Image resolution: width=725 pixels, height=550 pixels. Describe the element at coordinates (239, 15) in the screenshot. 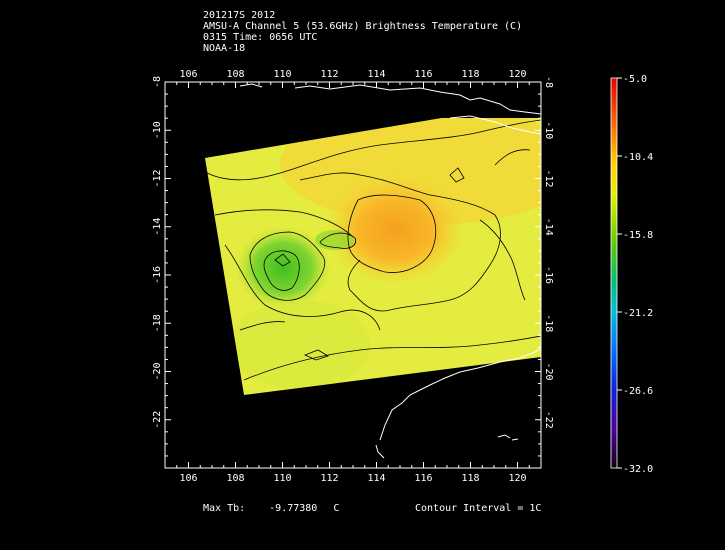

I see `title-line-1: 201217S 2012` at that location.